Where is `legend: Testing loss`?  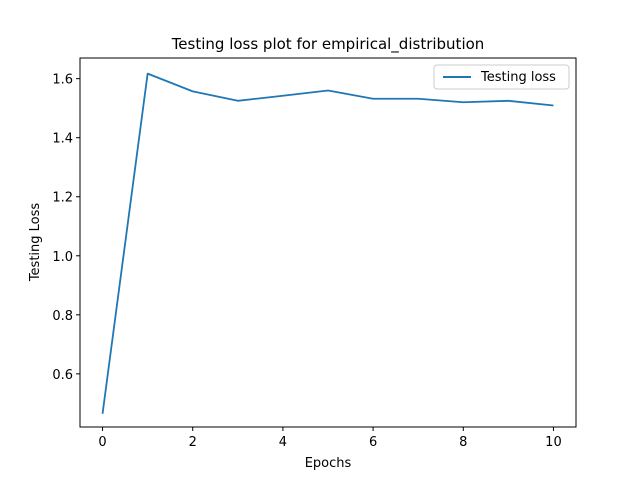
legend: Testing loss is located at coordinates (501, 77).